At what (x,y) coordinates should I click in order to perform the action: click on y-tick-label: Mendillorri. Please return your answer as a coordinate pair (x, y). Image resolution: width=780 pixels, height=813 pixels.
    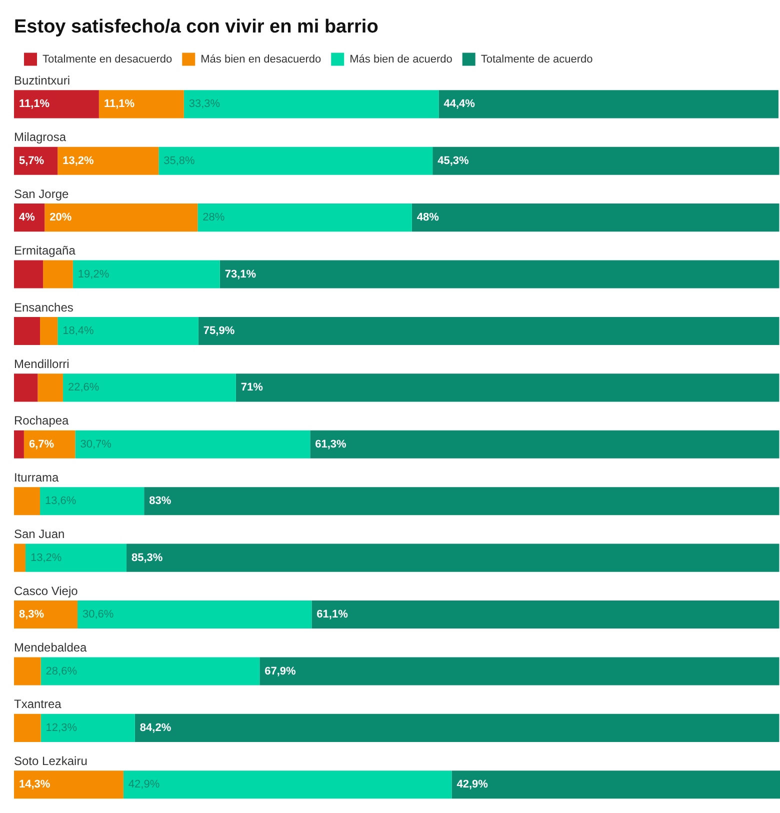
    Looking at the image, I should click on (42, 363).